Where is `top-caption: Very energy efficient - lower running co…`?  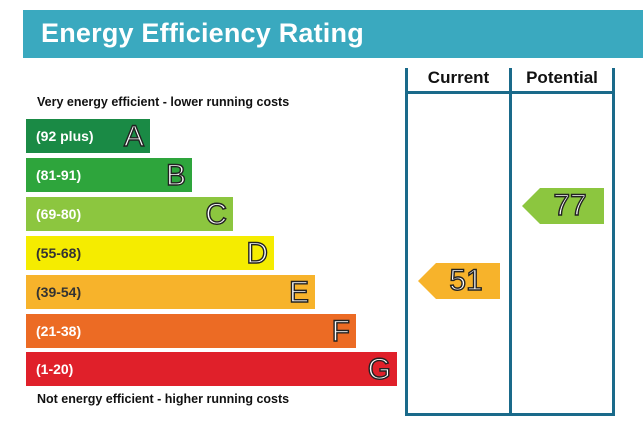 top-caption: Very energy efficient - lower running co… is located at coordinates (163, 102).